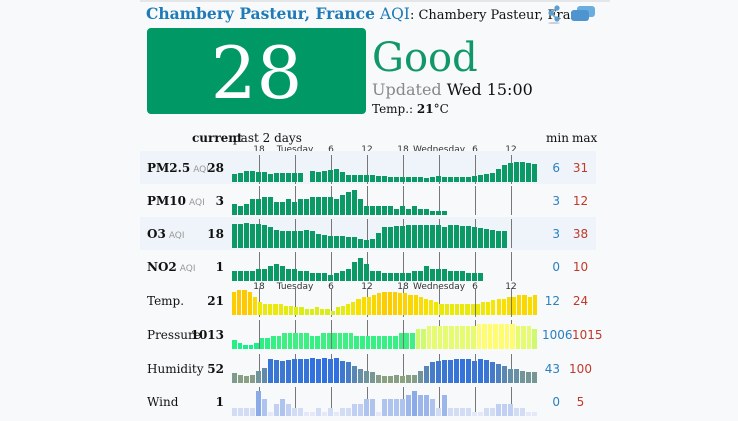 The image size is (738, 421). What do you see at coordinates (557, 335) in the screenshot?
I see `min-value: 1006` at bounding box center [557, 335].